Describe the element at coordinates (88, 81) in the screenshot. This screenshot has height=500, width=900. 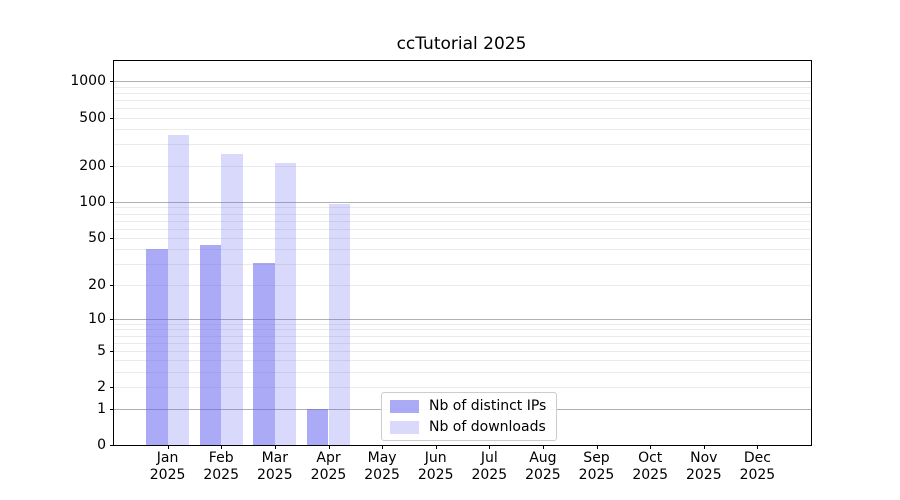
I see `y-tick-label-1000: 1000` at that location.